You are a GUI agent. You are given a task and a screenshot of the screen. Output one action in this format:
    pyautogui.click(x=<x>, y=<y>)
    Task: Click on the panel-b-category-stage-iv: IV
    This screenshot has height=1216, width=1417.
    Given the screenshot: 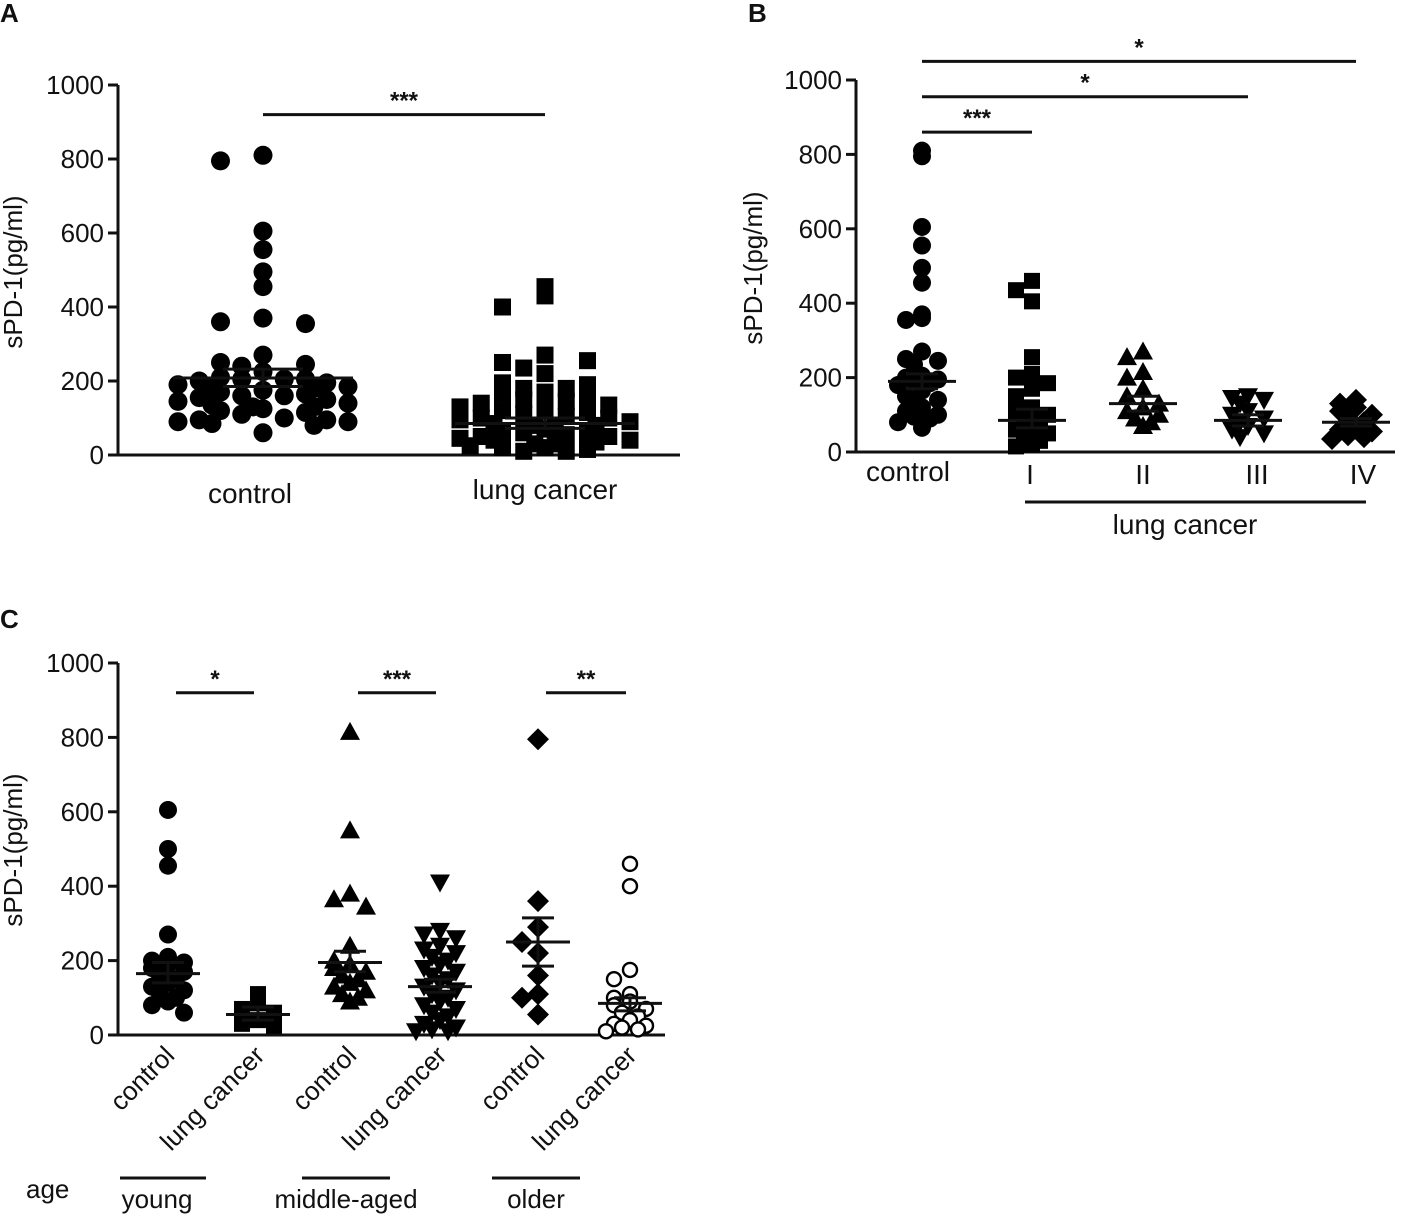 What is the action you would take?
    pyautogui.click(x=1363, y=474)
    